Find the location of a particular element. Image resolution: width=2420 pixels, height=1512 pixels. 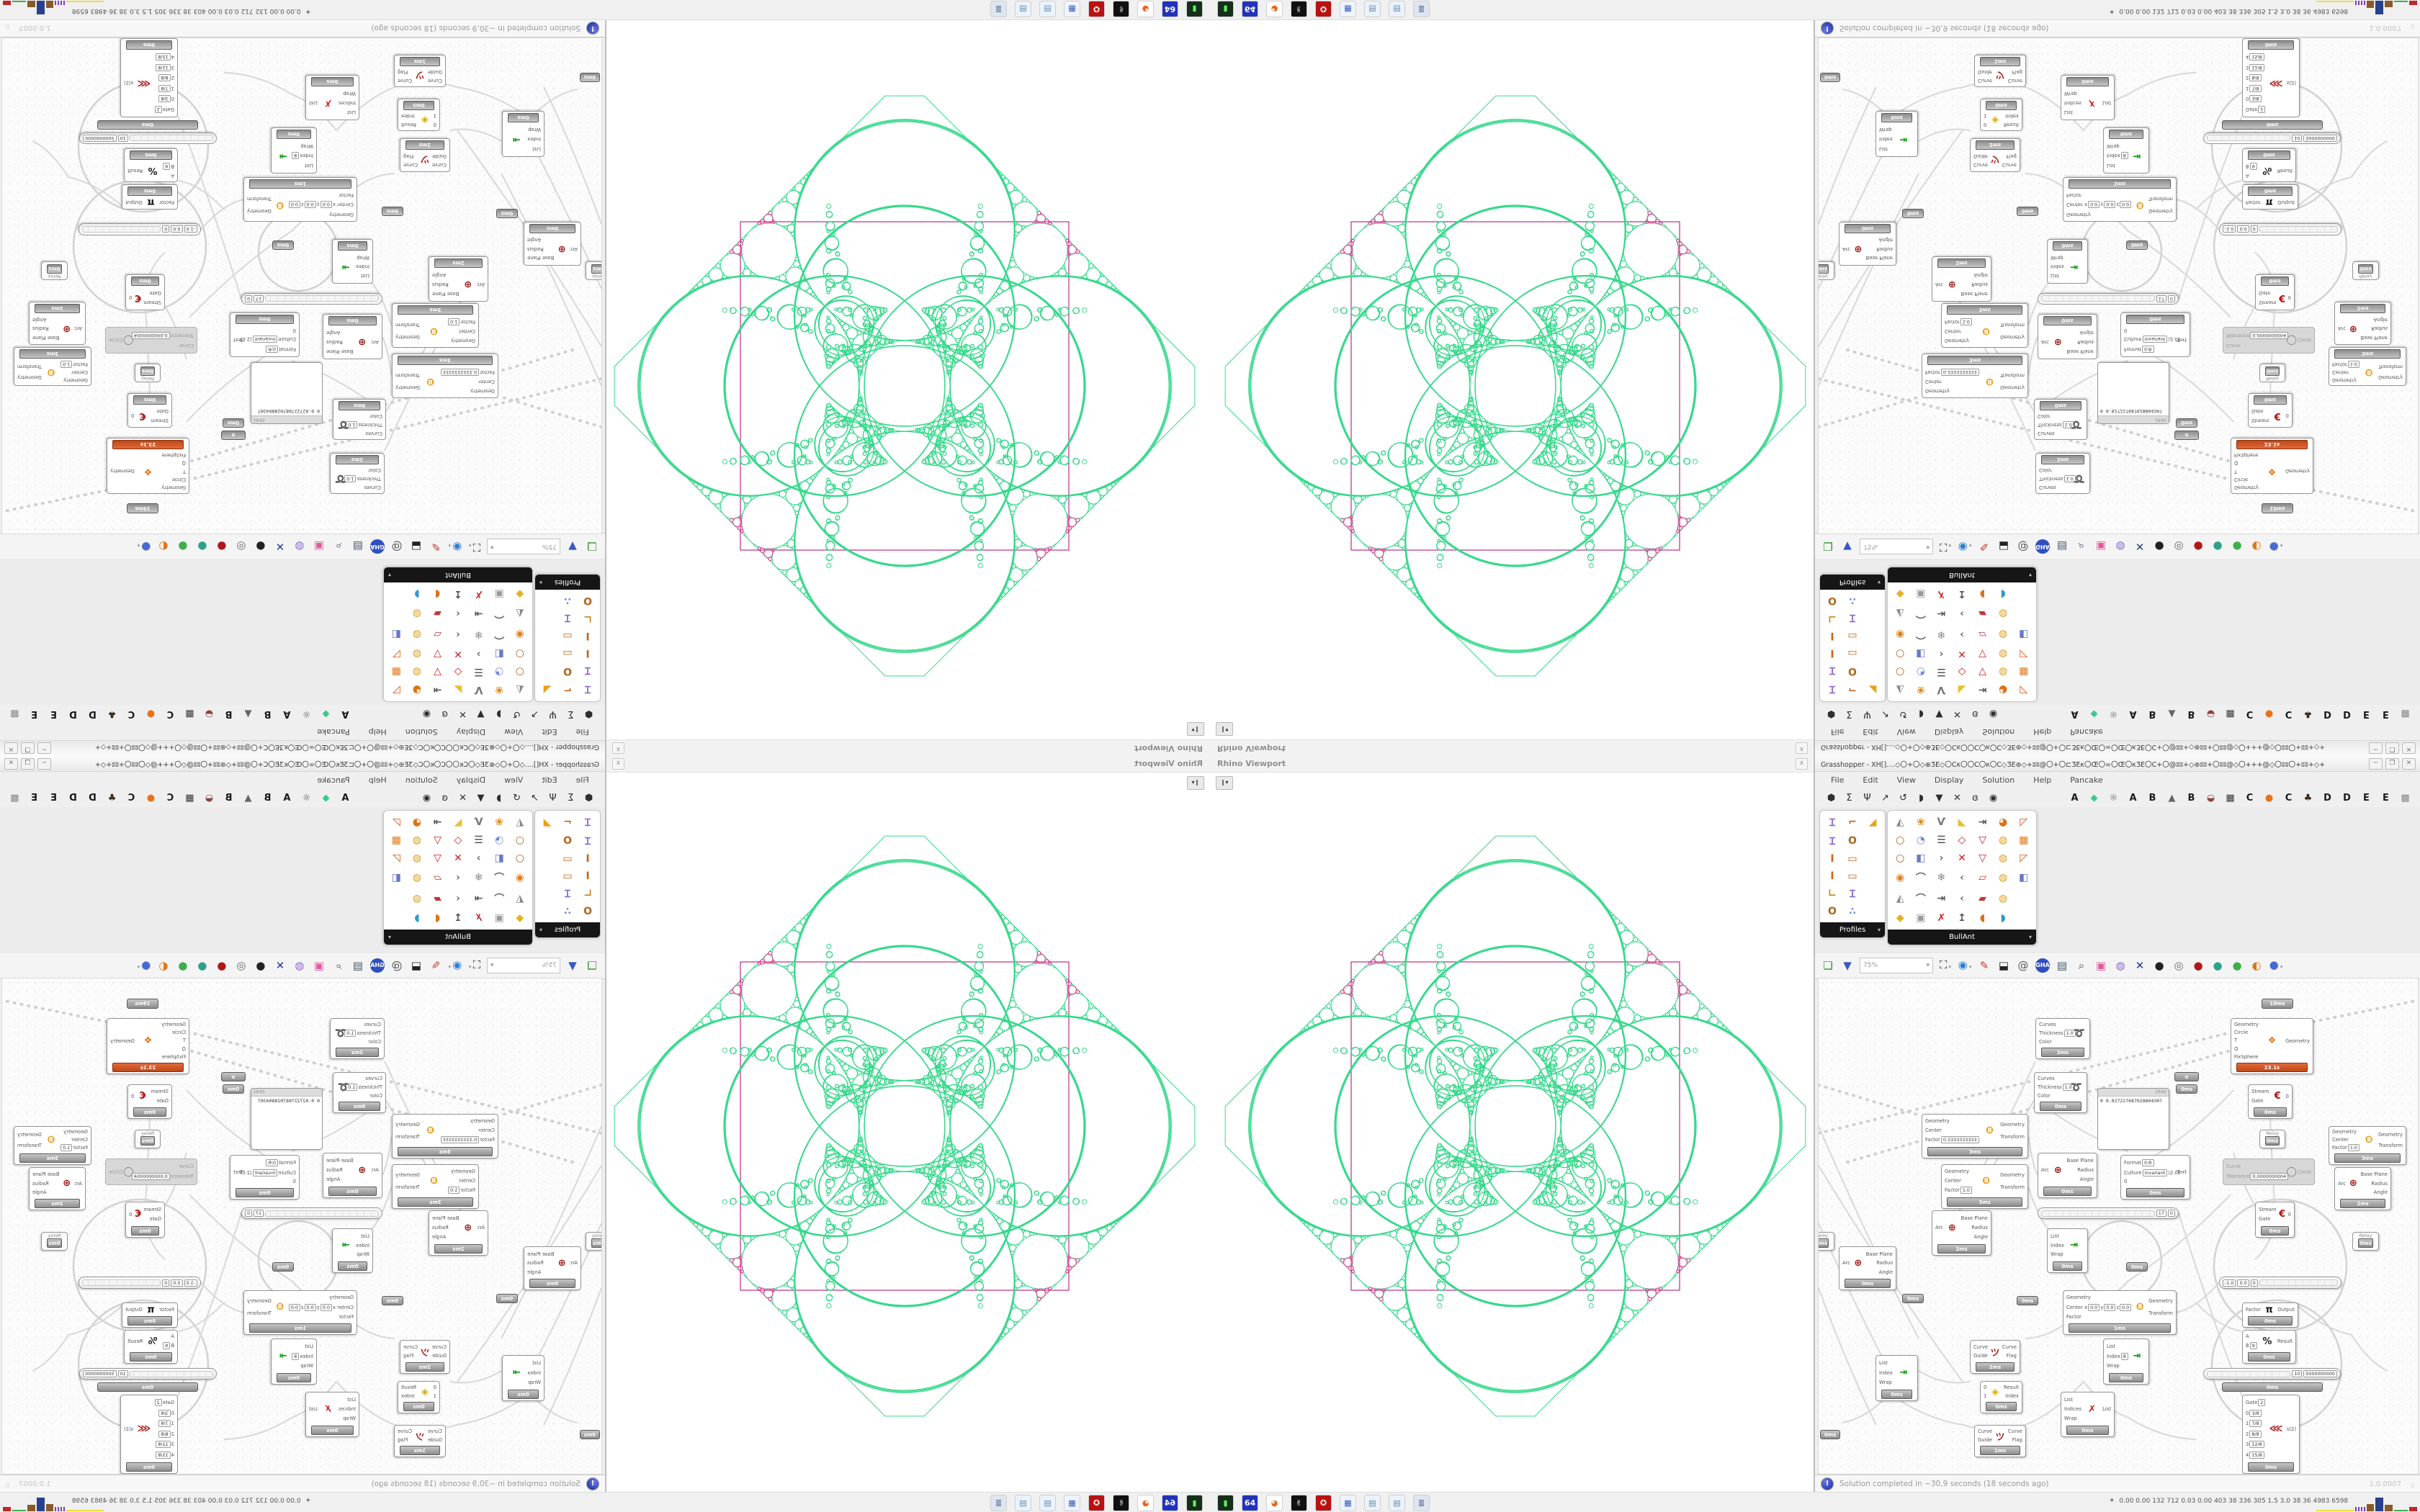

save-button-icon: ▼ is located at coordinates (572, 965).